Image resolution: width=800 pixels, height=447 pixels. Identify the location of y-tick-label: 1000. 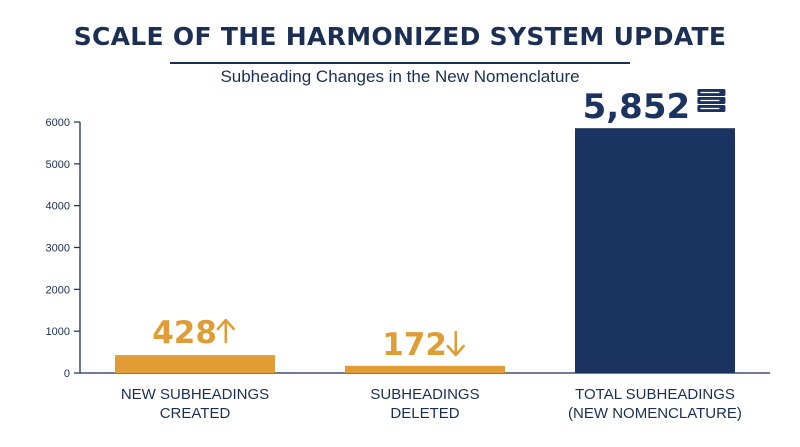
(58, 332).